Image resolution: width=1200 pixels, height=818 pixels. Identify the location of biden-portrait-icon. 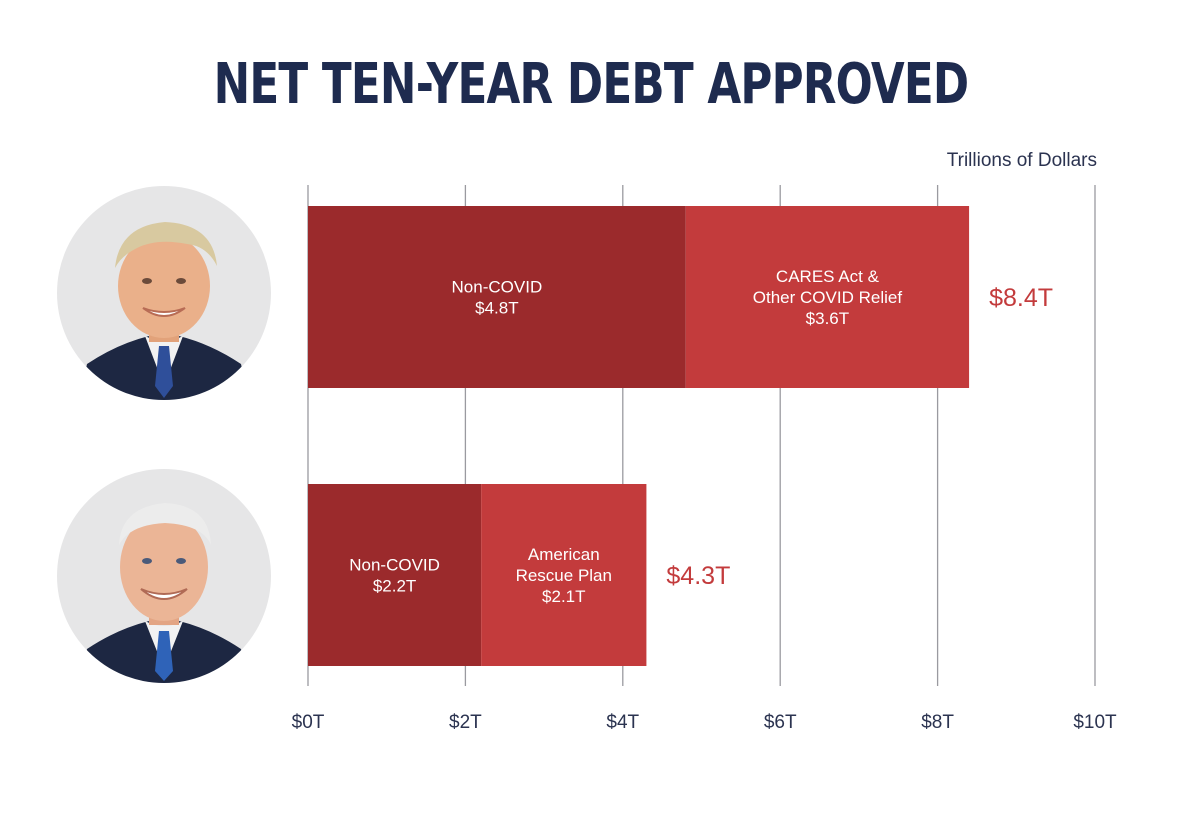
(164, 576).